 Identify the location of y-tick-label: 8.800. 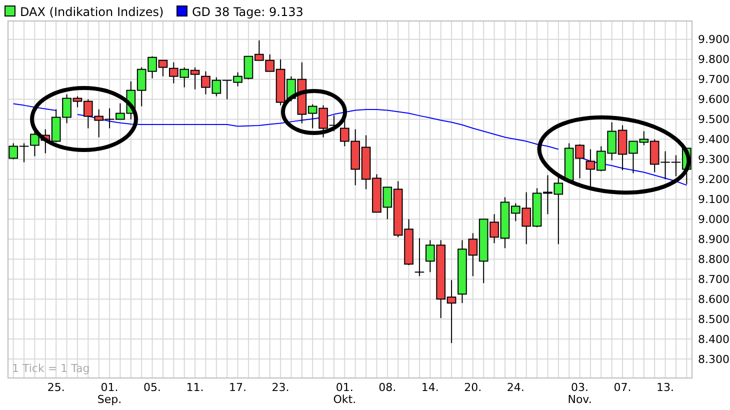
(714, 259).